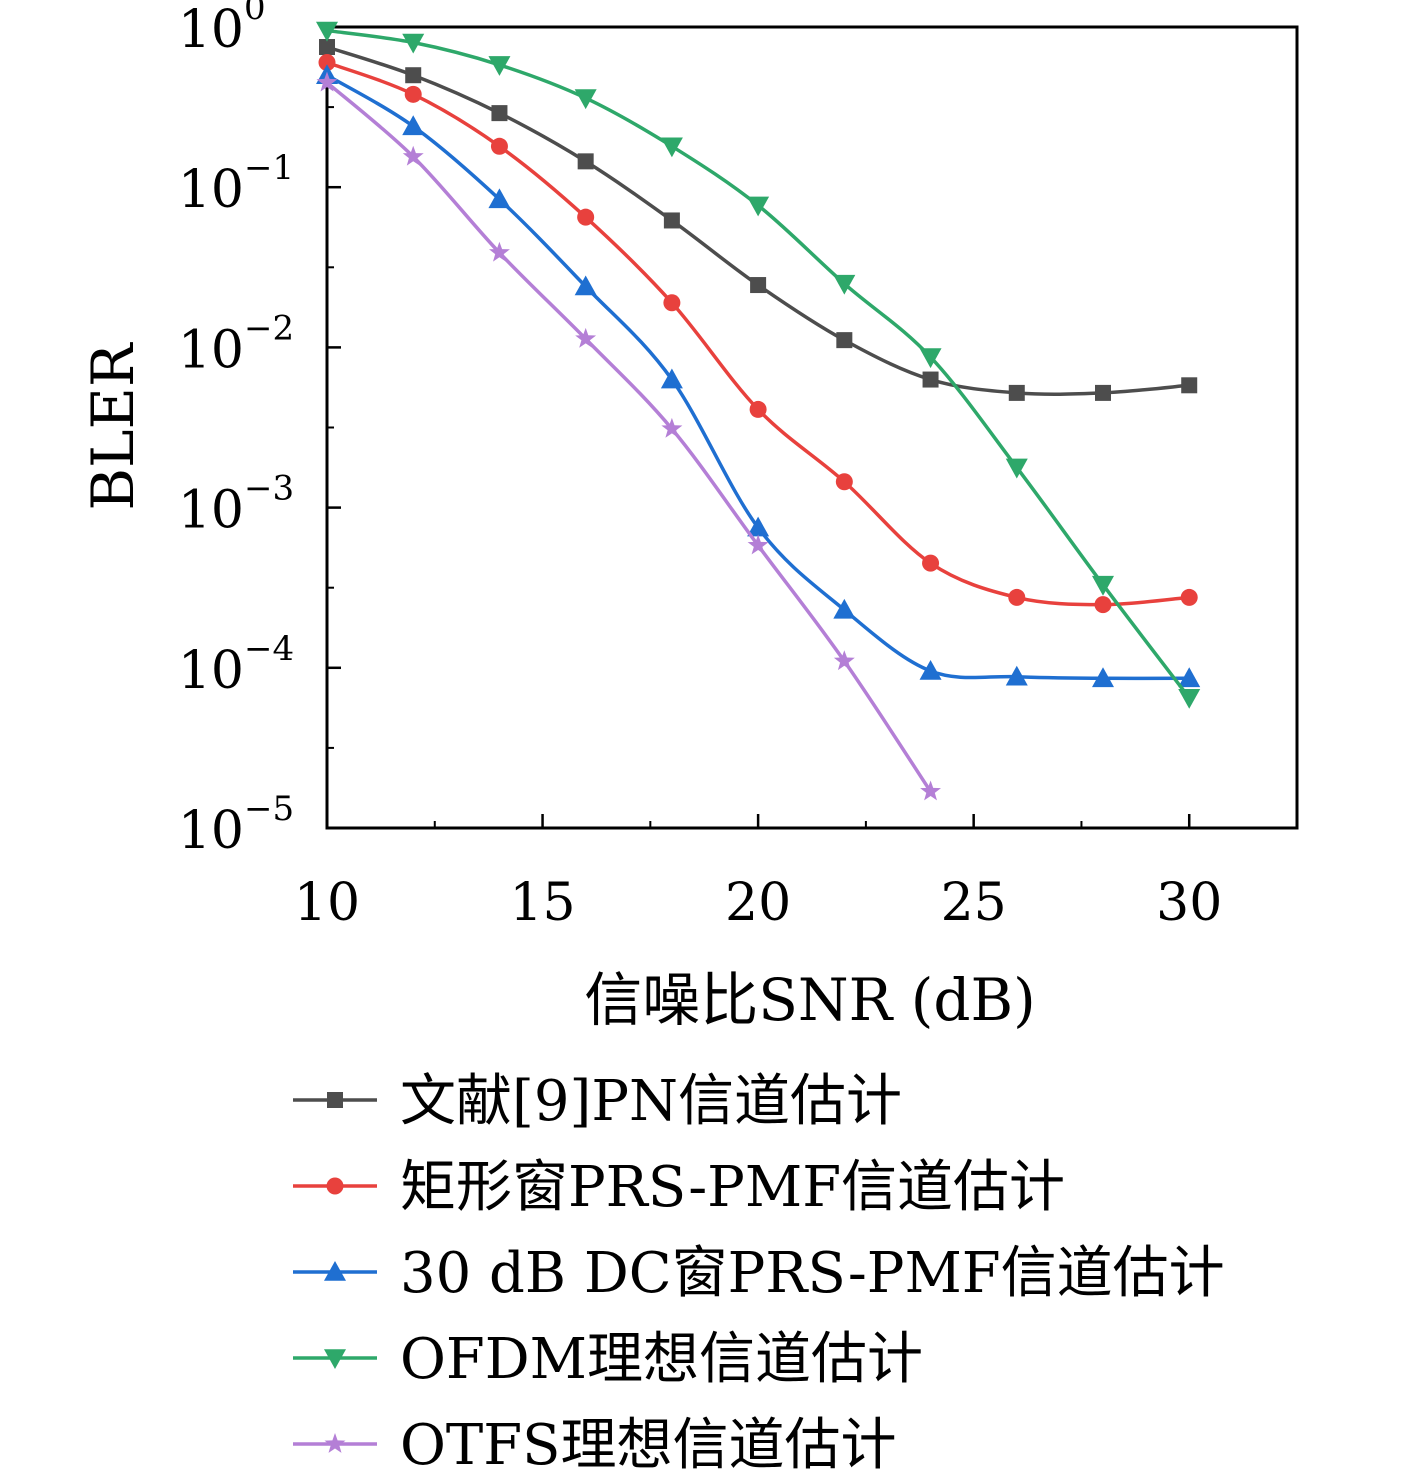 The height and width of the screenshot is (1476, 1417). What do you see at coordinates (974, 903) in the screenshot?
I see `x-tick-label: 25` at bounding box center [974, 903].